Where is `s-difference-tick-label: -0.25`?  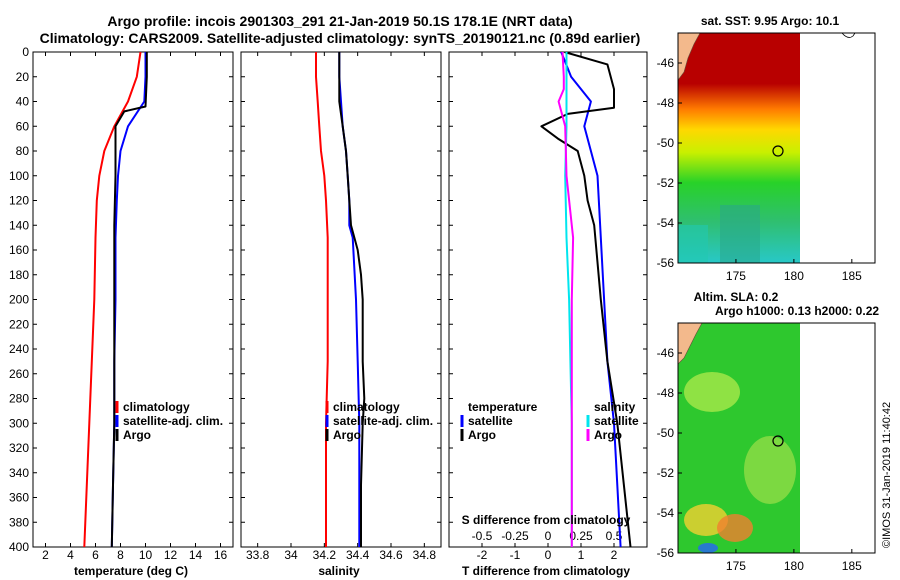
s-difference-tick-label: -0.25 is located at coordinates (515, 536).